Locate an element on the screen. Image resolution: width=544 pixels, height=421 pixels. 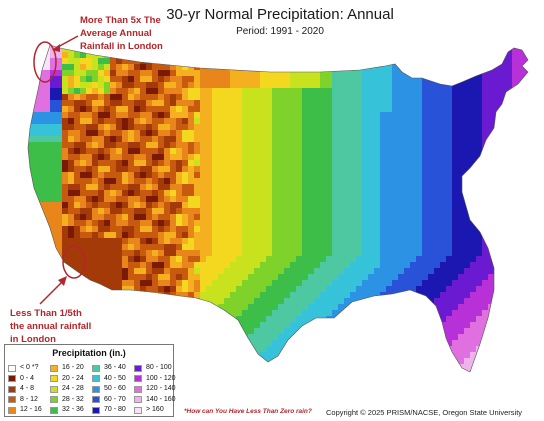
legend-item: 100 - 120 is located at coordinates (155, 379).